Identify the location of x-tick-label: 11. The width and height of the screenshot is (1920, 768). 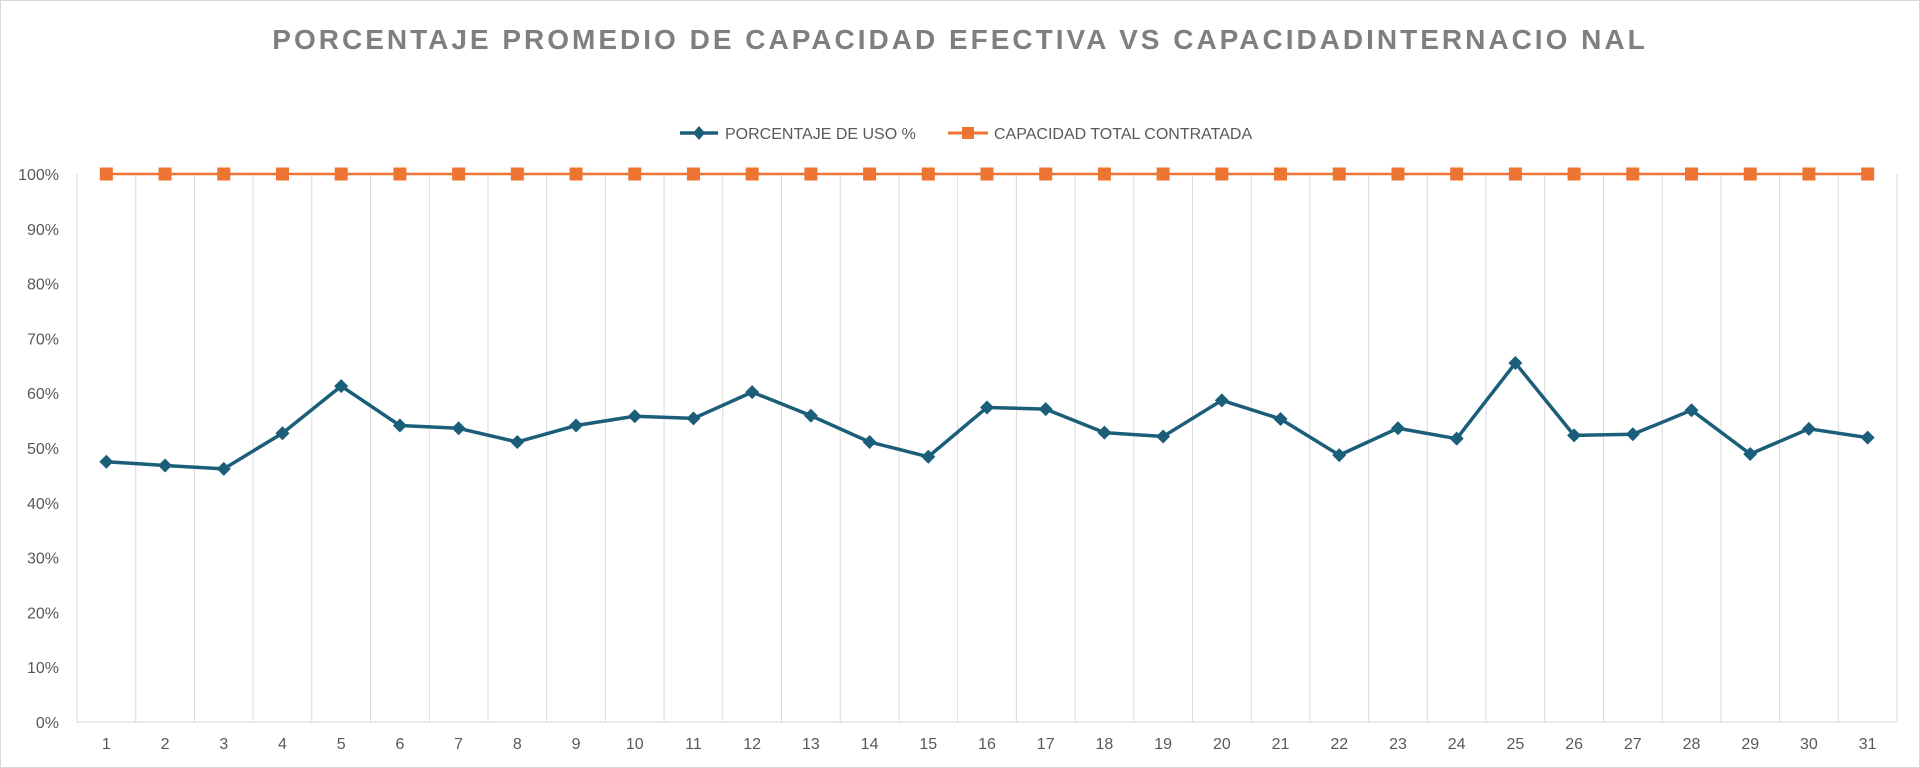
(693, 744).